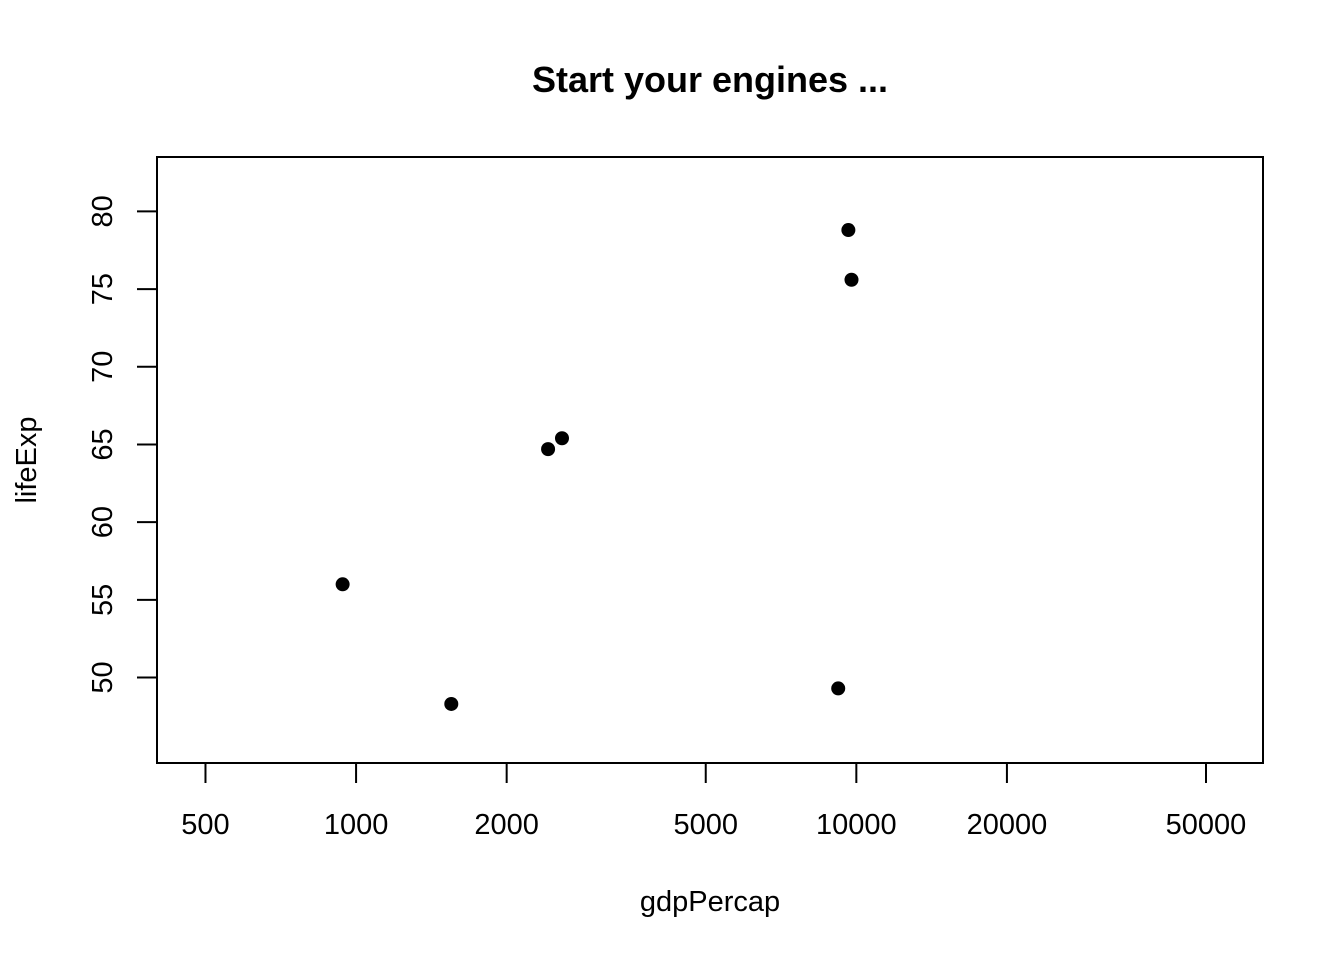 The image size is (1344, 960). What do you see at coordinates (205, 825) in the screenshot?
I see `x-tick-label: 500` at bounding box center [205, 825].